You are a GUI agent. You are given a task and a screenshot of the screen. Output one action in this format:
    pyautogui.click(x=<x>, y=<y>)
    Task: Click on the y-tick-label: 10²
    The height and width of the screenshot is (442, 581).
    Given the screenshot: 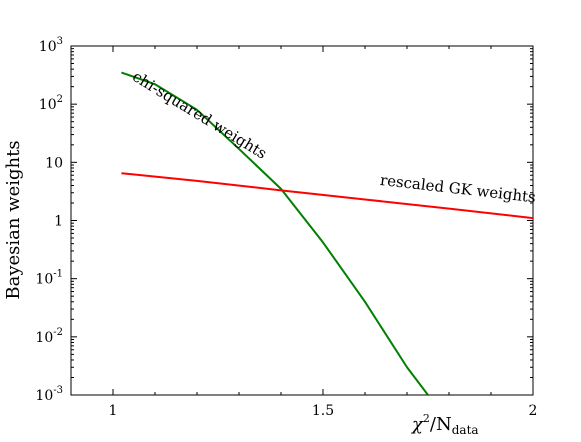 What is the action you would take?
    pyautogui.click(x=51, y=103)
    